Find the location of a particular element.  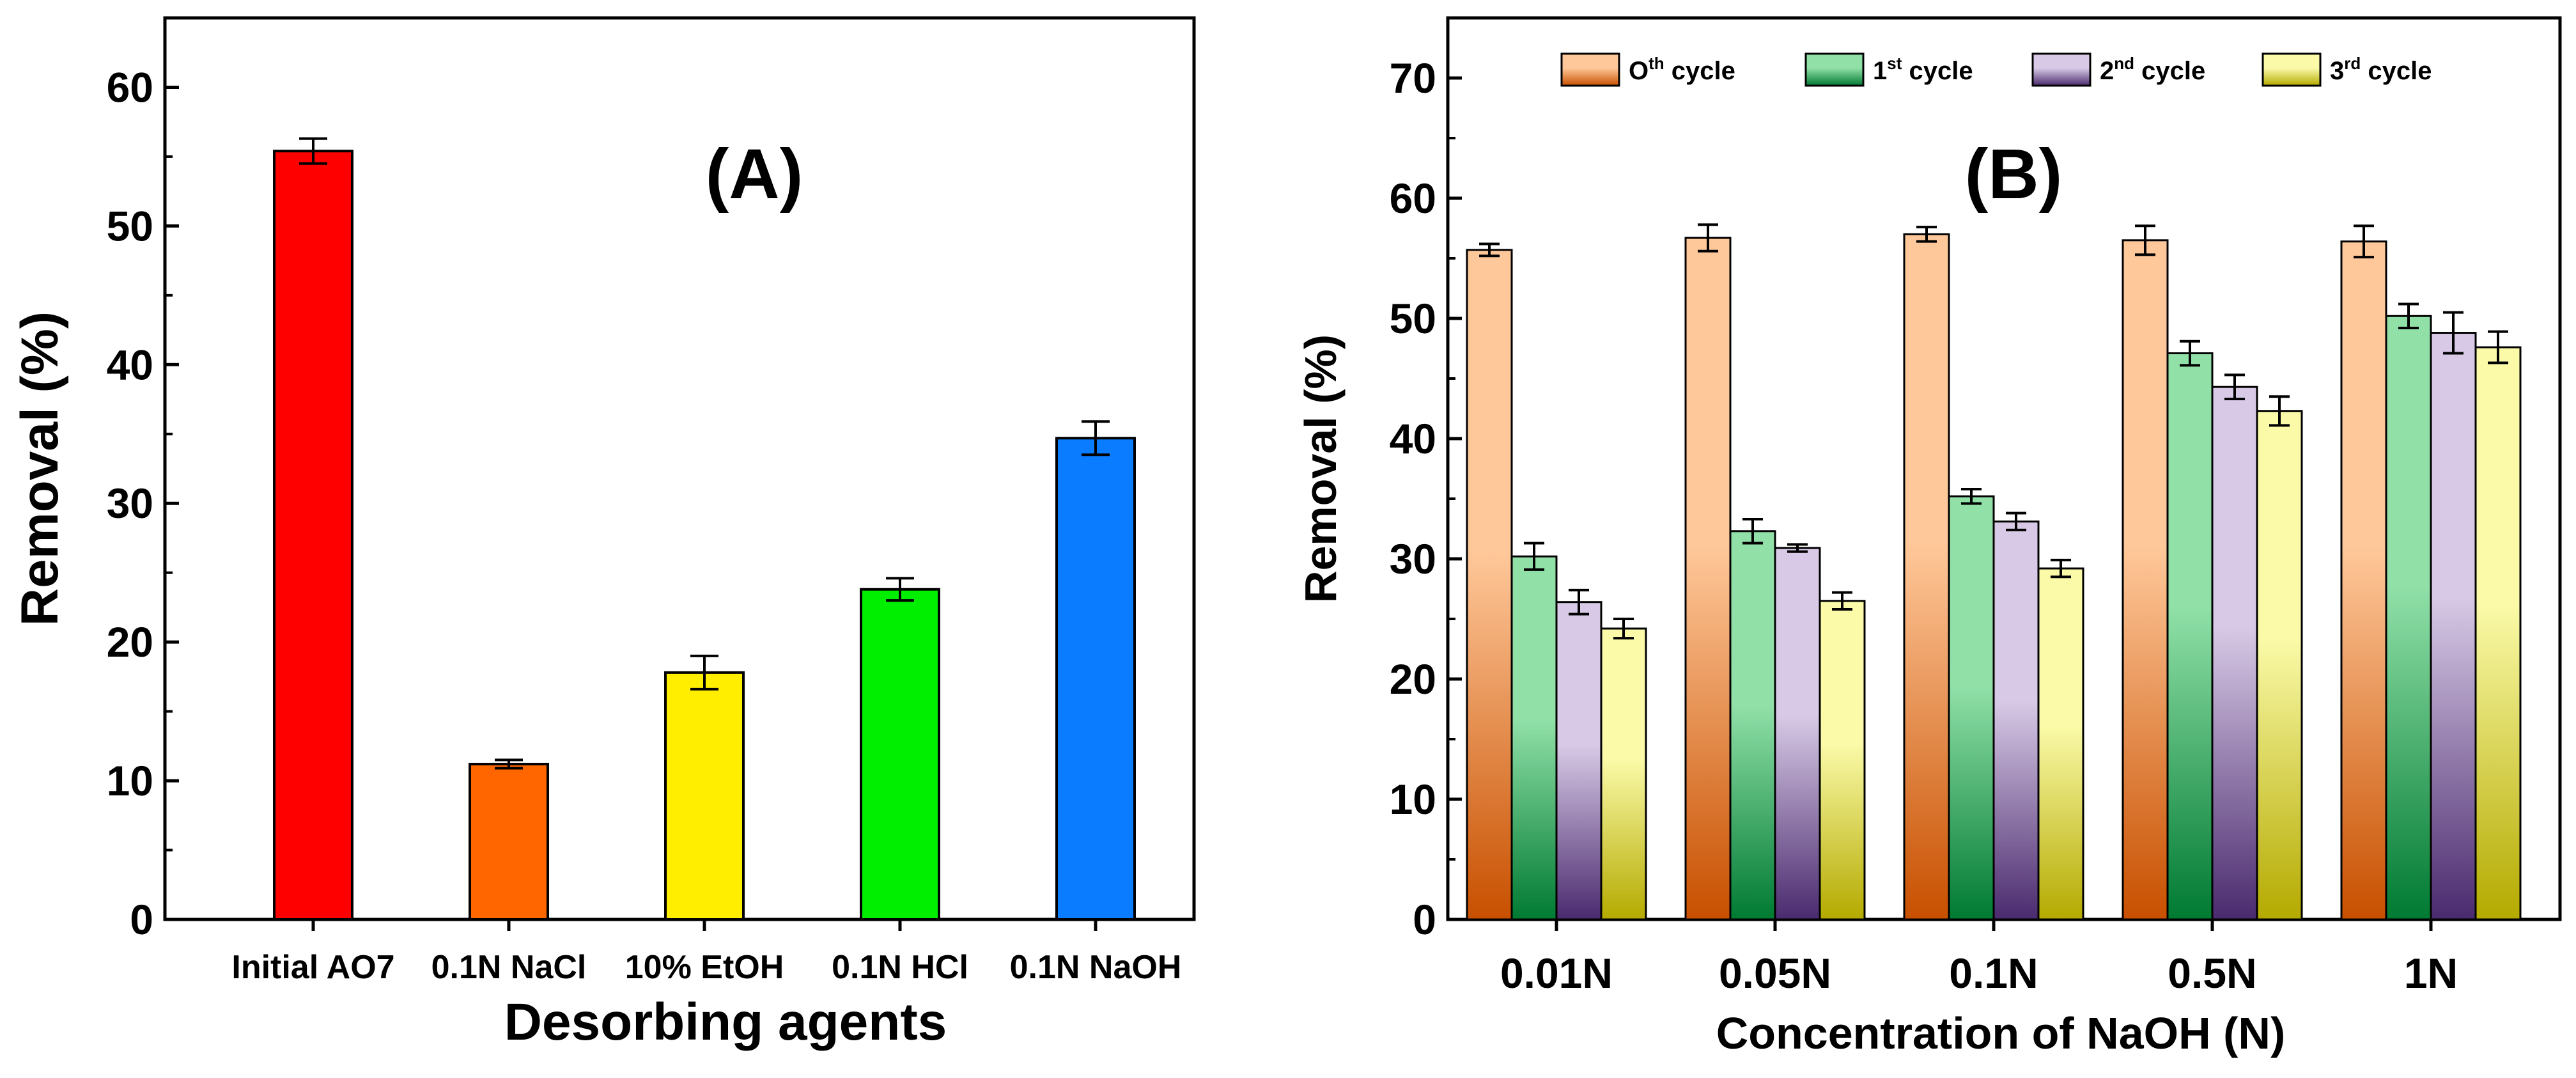

legend-label-sup: th is located at coordinates (1656, 64).